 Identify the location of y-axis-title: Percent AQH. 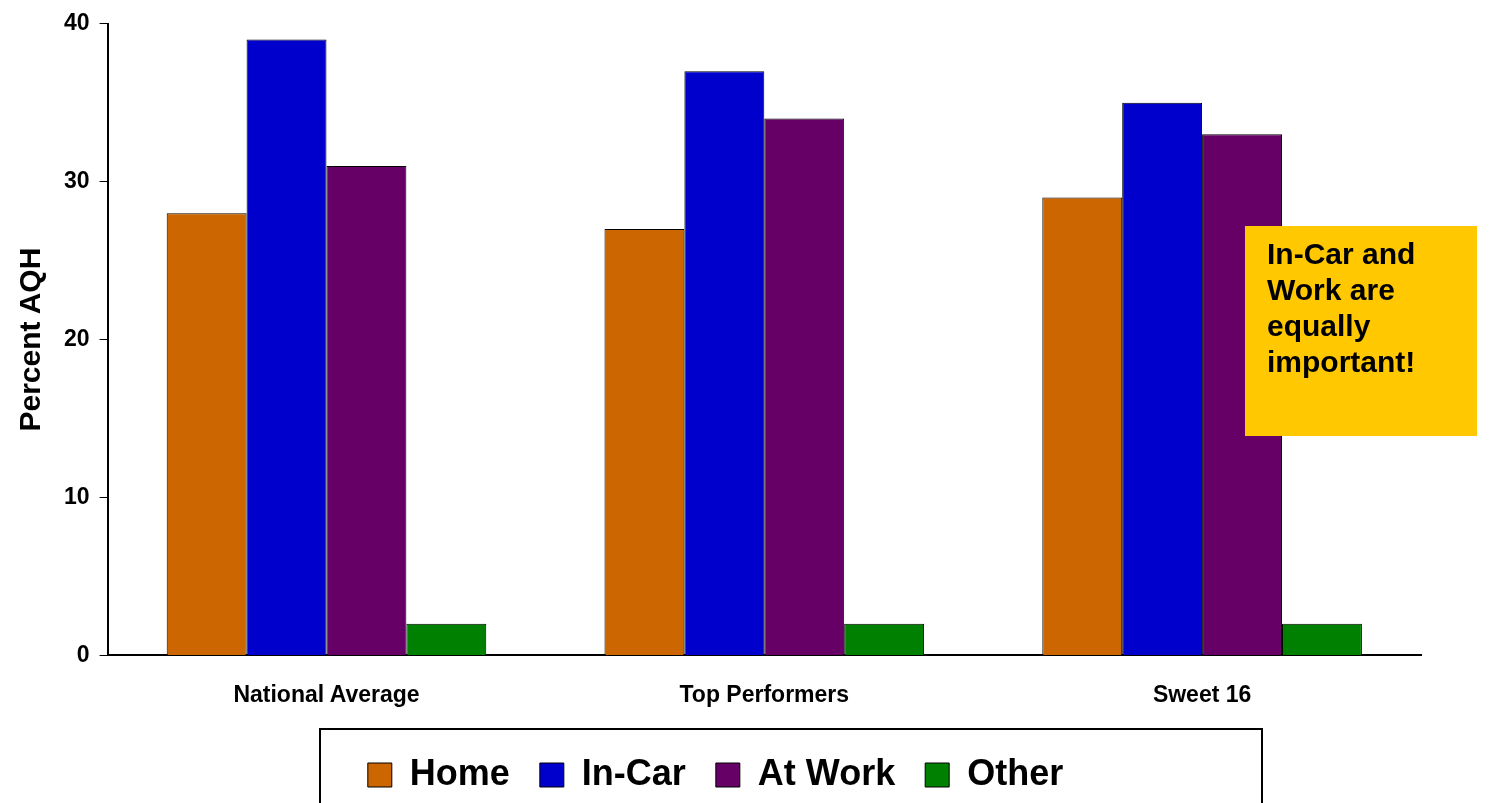
(30, 339).